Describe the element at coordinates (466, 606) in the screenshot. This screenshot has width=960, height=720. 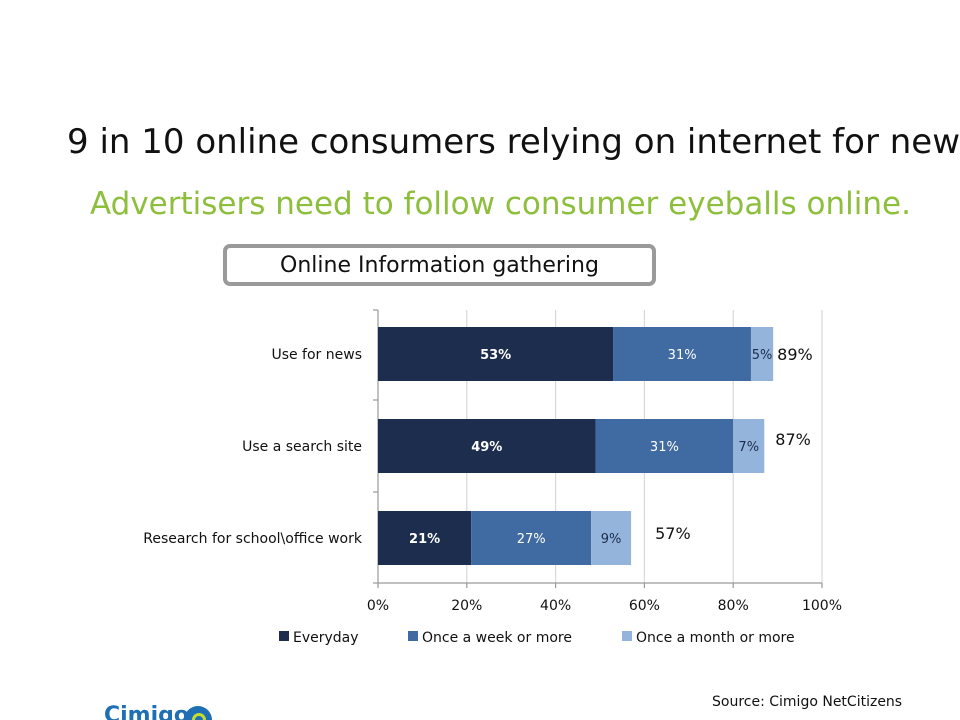
I see `x-tick-label: 20%` at that location.